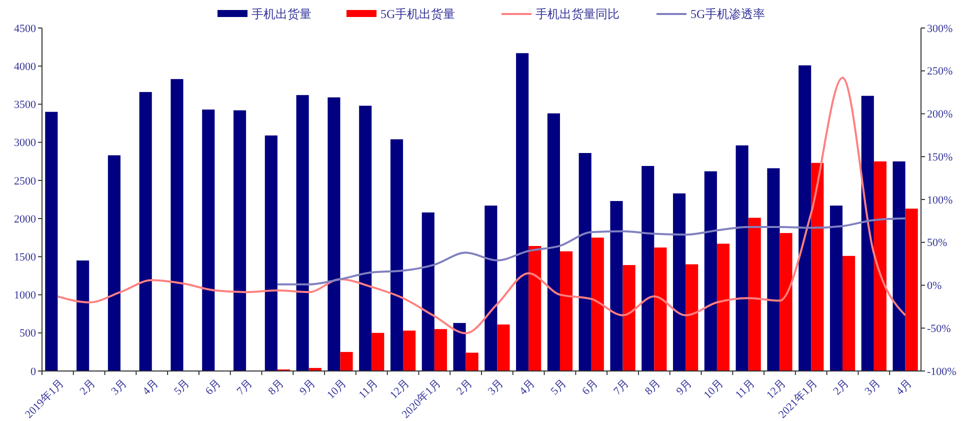 This screenshot has width=969, height=421. I want to click on y-tick-label: 0, so click(33, 372).